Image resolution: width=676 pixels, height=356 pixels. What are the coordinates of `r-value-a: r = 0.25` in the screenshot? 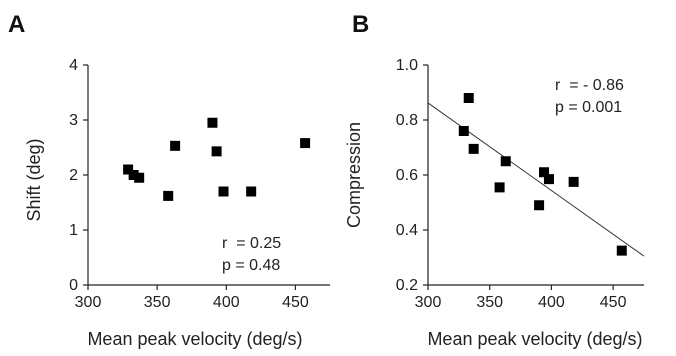 It's located at (251, 243).